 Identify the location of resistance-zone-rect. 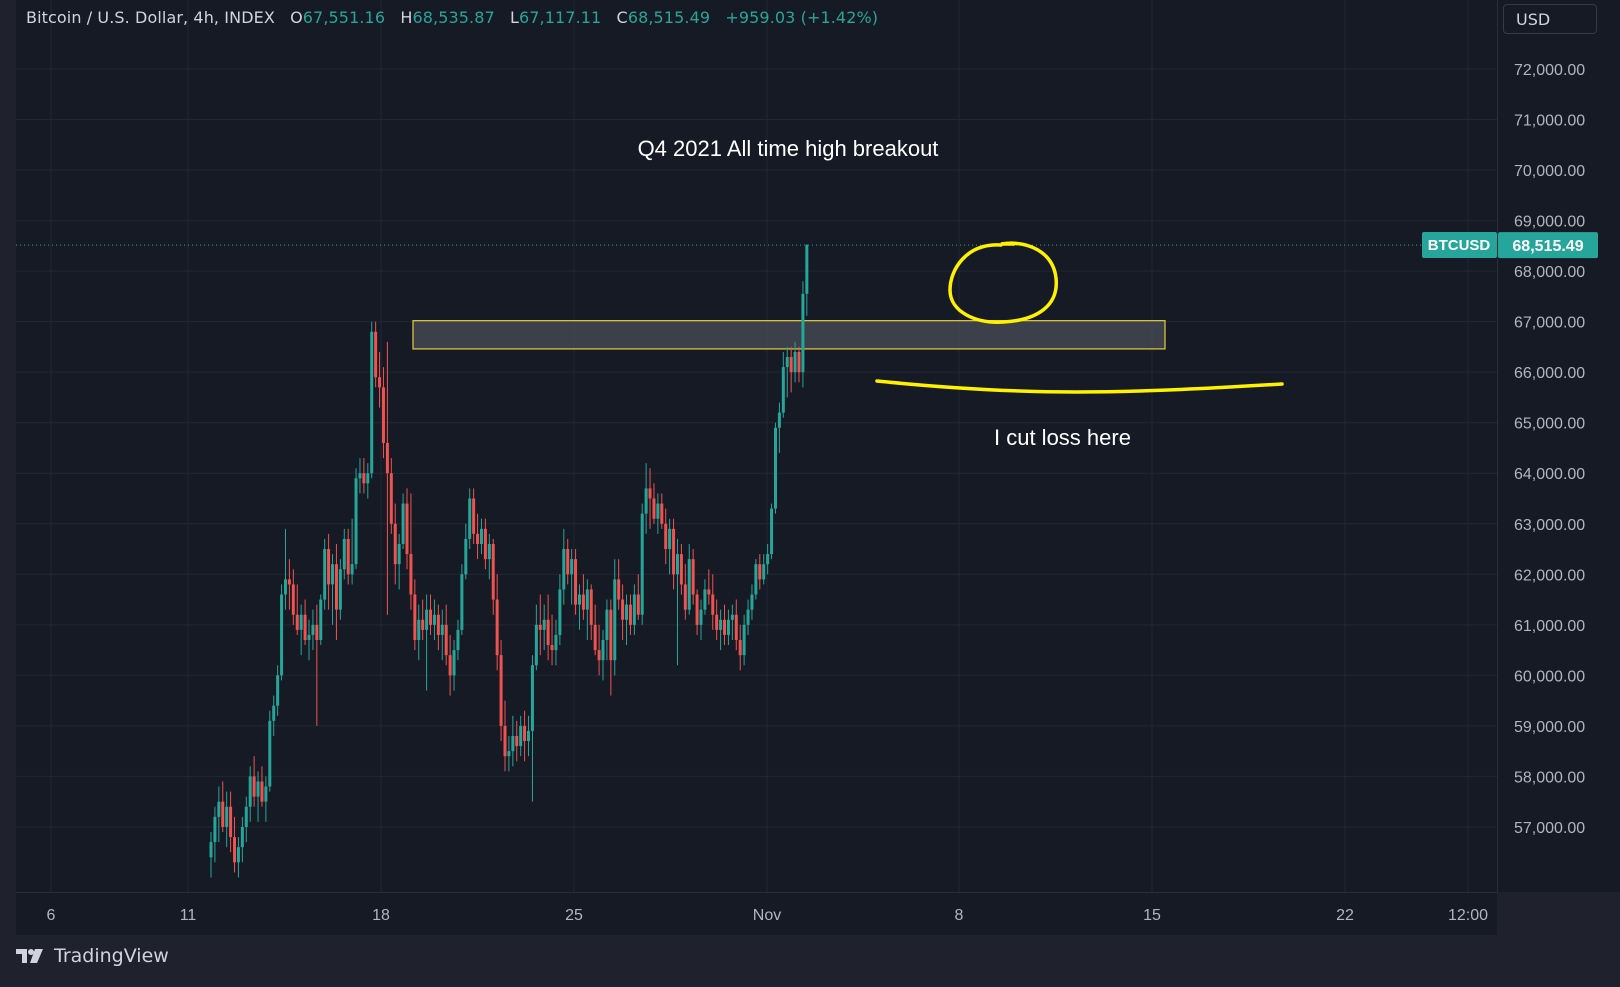
(789, 334).